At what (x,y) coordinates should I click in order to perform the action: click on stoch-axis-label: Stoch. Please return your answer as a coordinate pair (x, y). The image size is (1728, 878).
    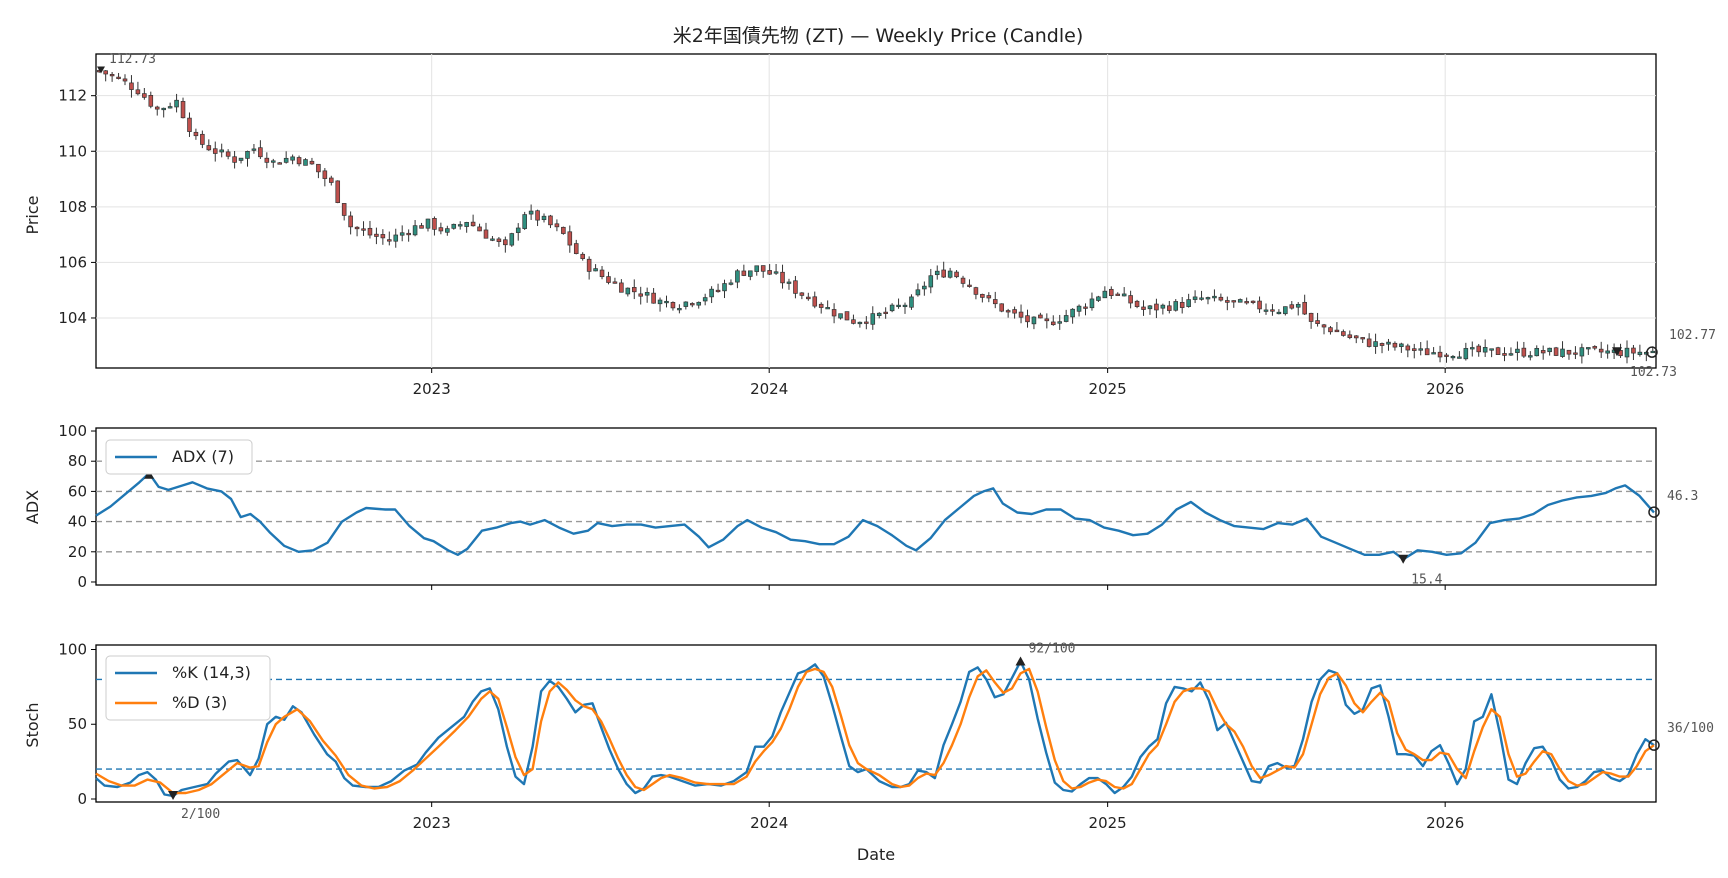
    Looking at the image, I should click on (32, 724).